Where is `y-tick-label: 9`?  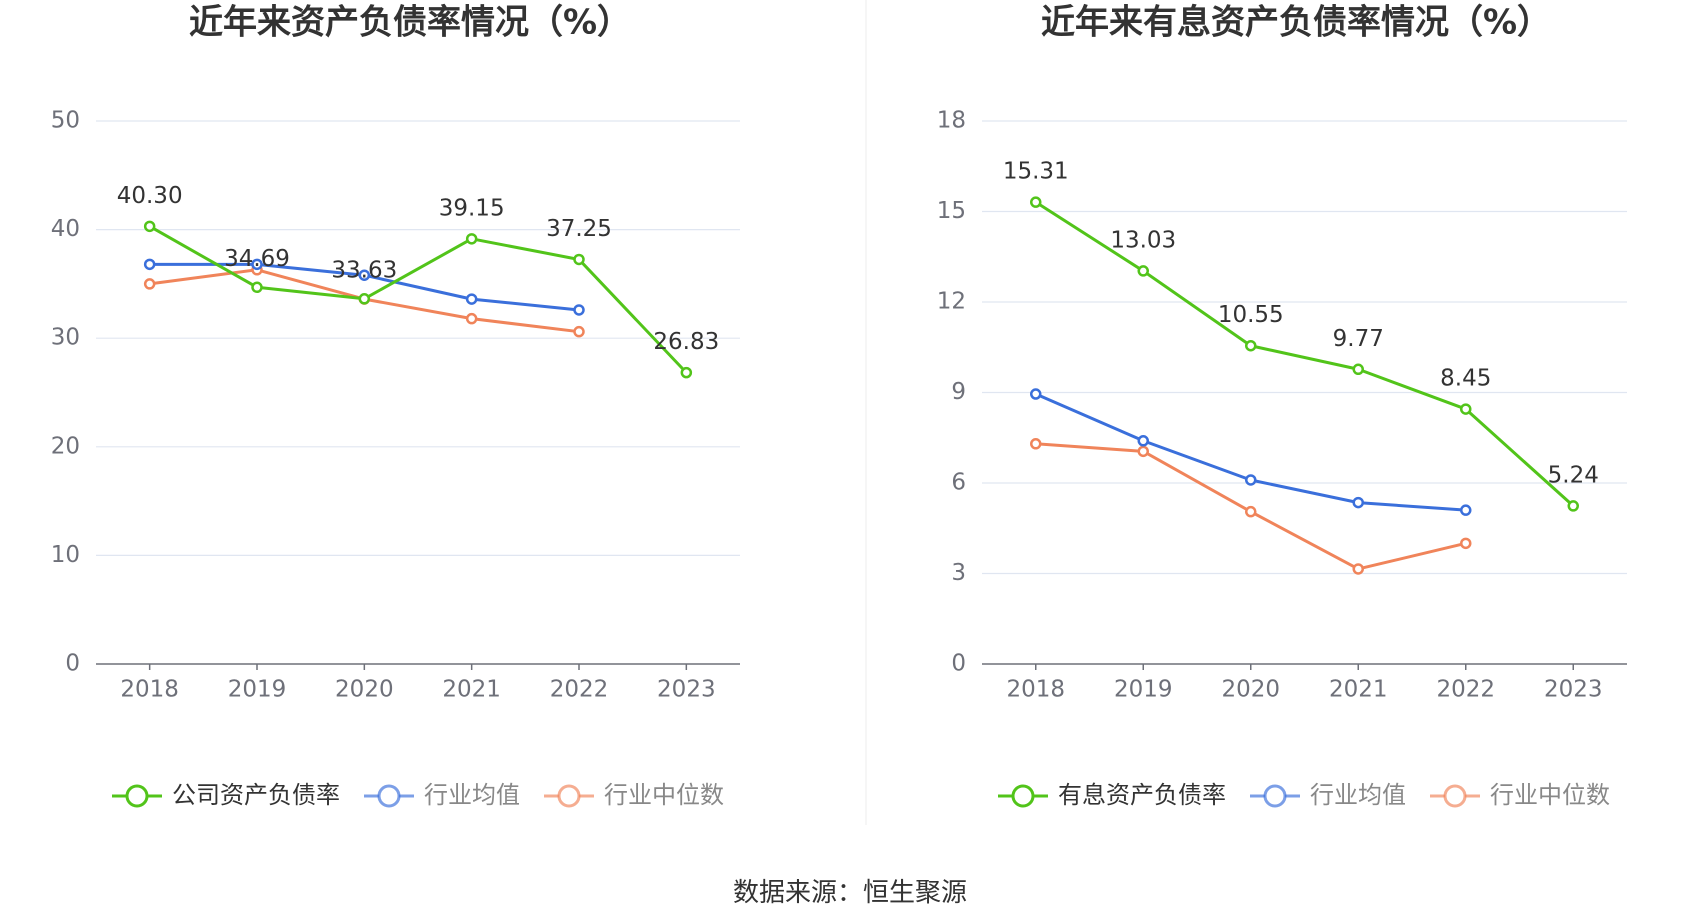 y-tick-label: 9 is located at coordinates (958, 392).